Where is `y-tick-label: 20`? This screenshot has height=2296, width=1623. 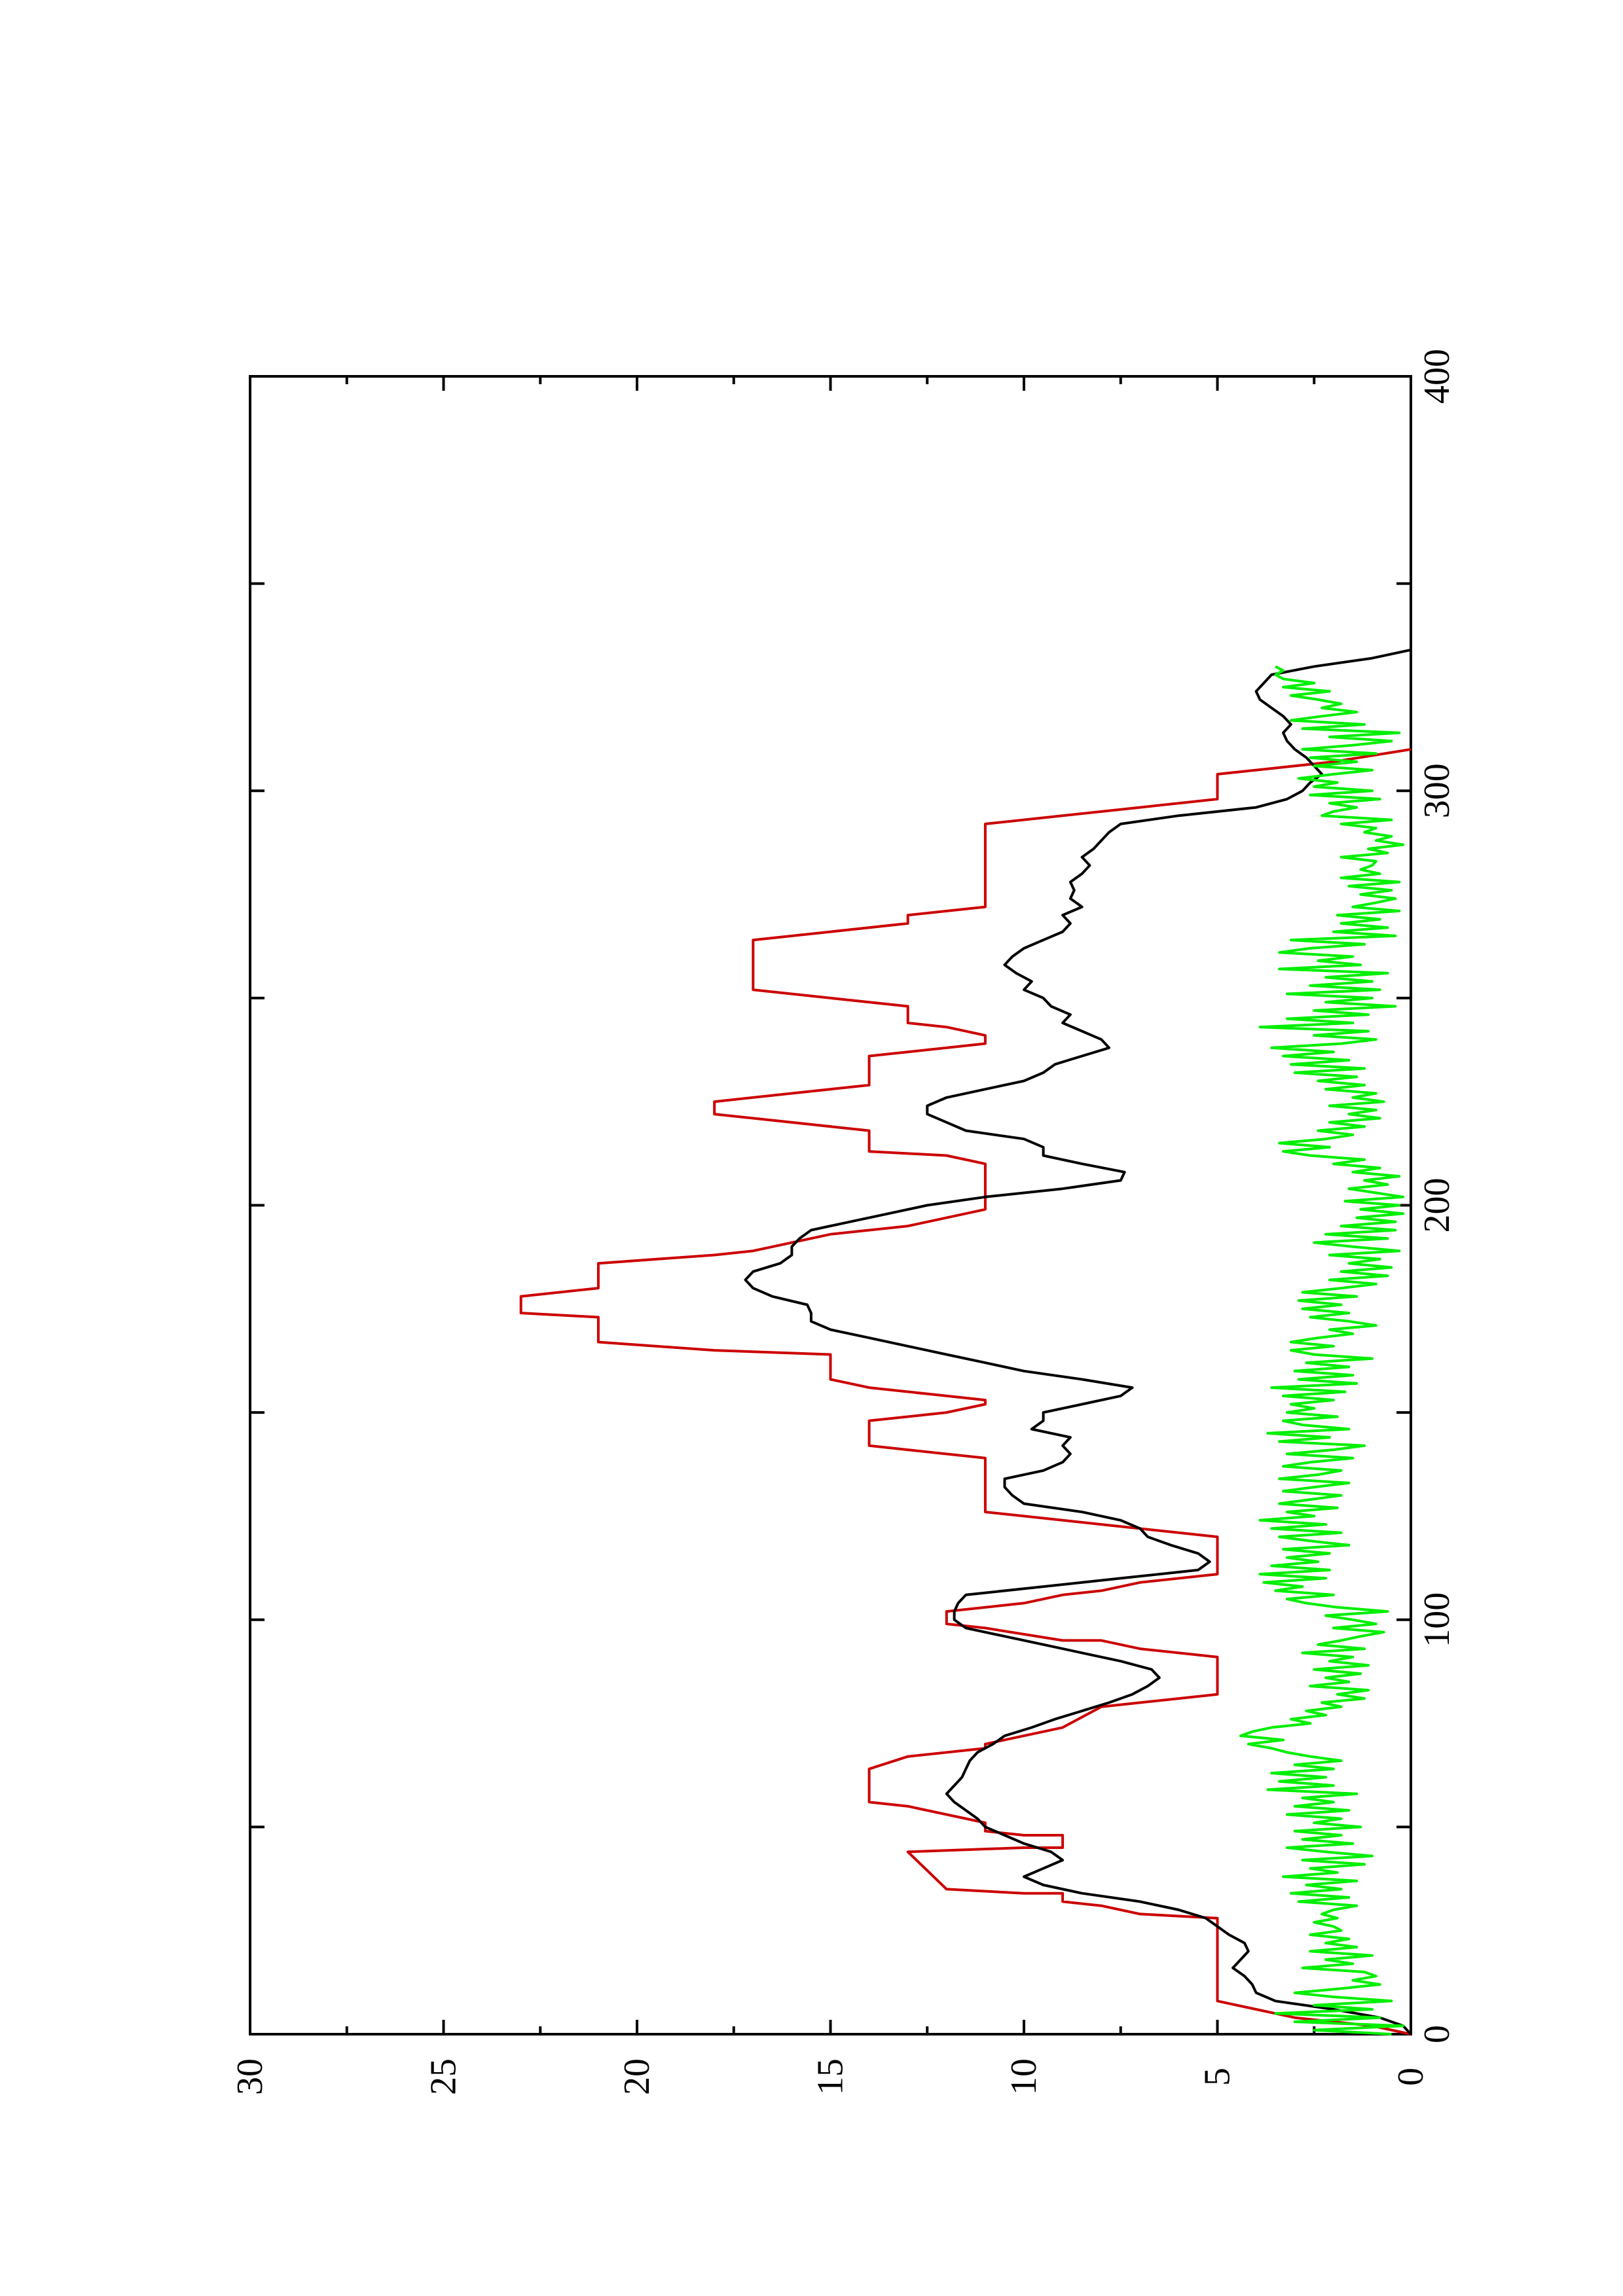 y-tick-label: 20 is located at coordinates (637, 2076).